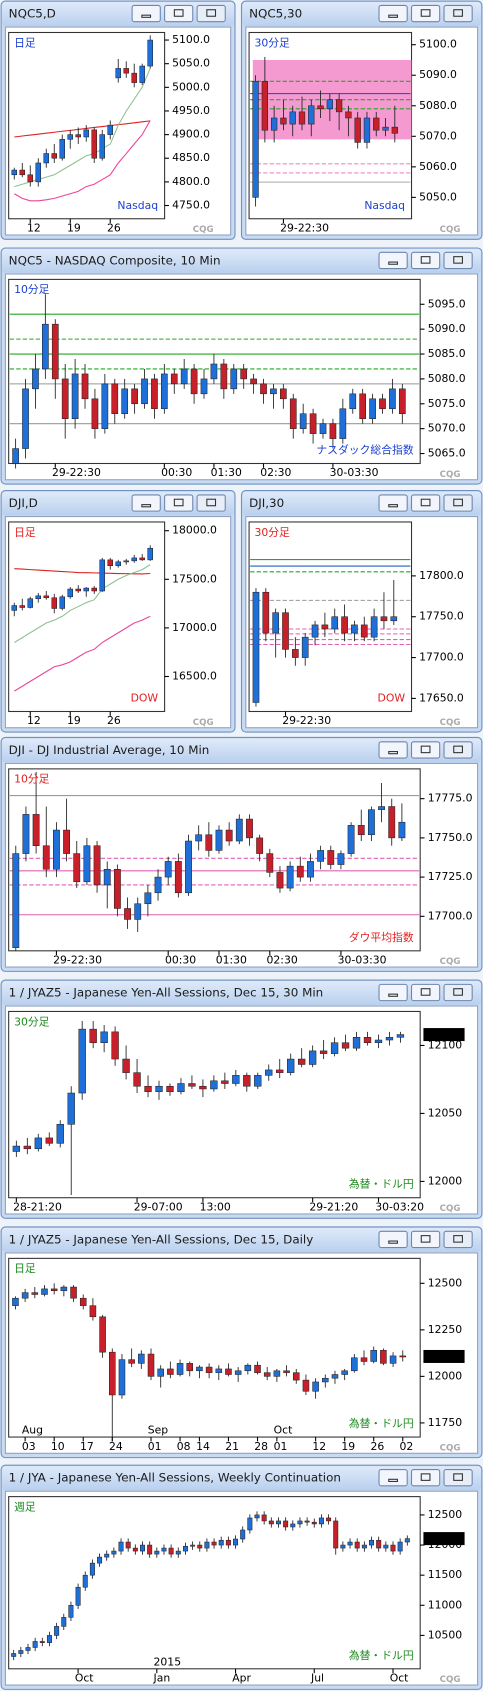 The height and width of the screenshot is (1691, 483). I want to click on y-tick-label: 17500.0, so click(194, 578).